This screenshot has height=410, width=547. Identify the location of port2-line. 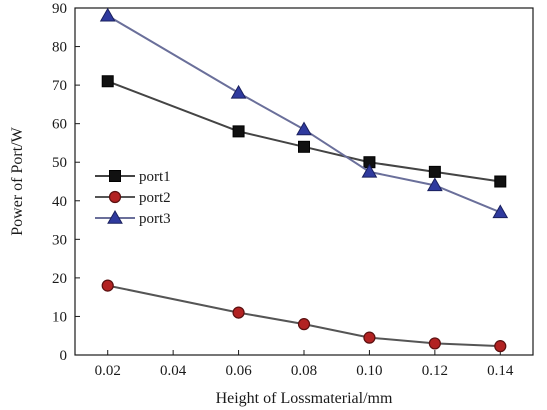
(304, 316).